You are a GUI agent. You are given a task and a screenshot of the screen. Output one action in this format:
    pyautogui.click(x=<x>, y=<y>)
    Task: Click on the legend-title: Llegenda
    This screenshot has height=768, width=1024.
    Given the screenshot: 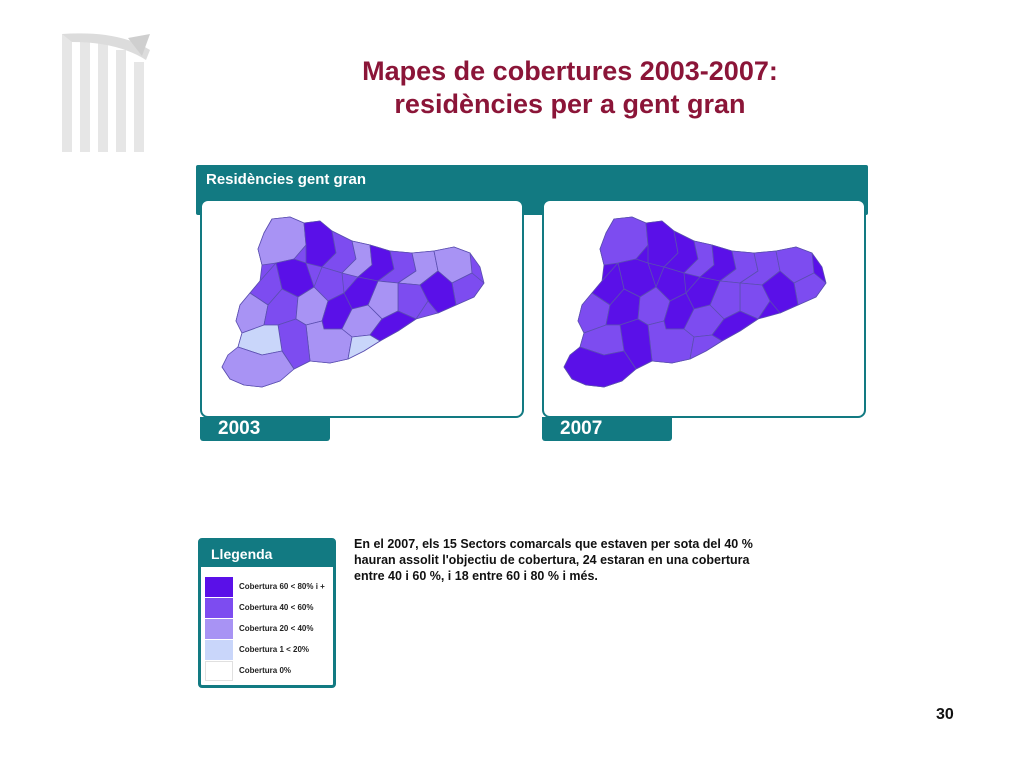 What is the action you would take?
    pyautogui.click(x=267, y=554)
    